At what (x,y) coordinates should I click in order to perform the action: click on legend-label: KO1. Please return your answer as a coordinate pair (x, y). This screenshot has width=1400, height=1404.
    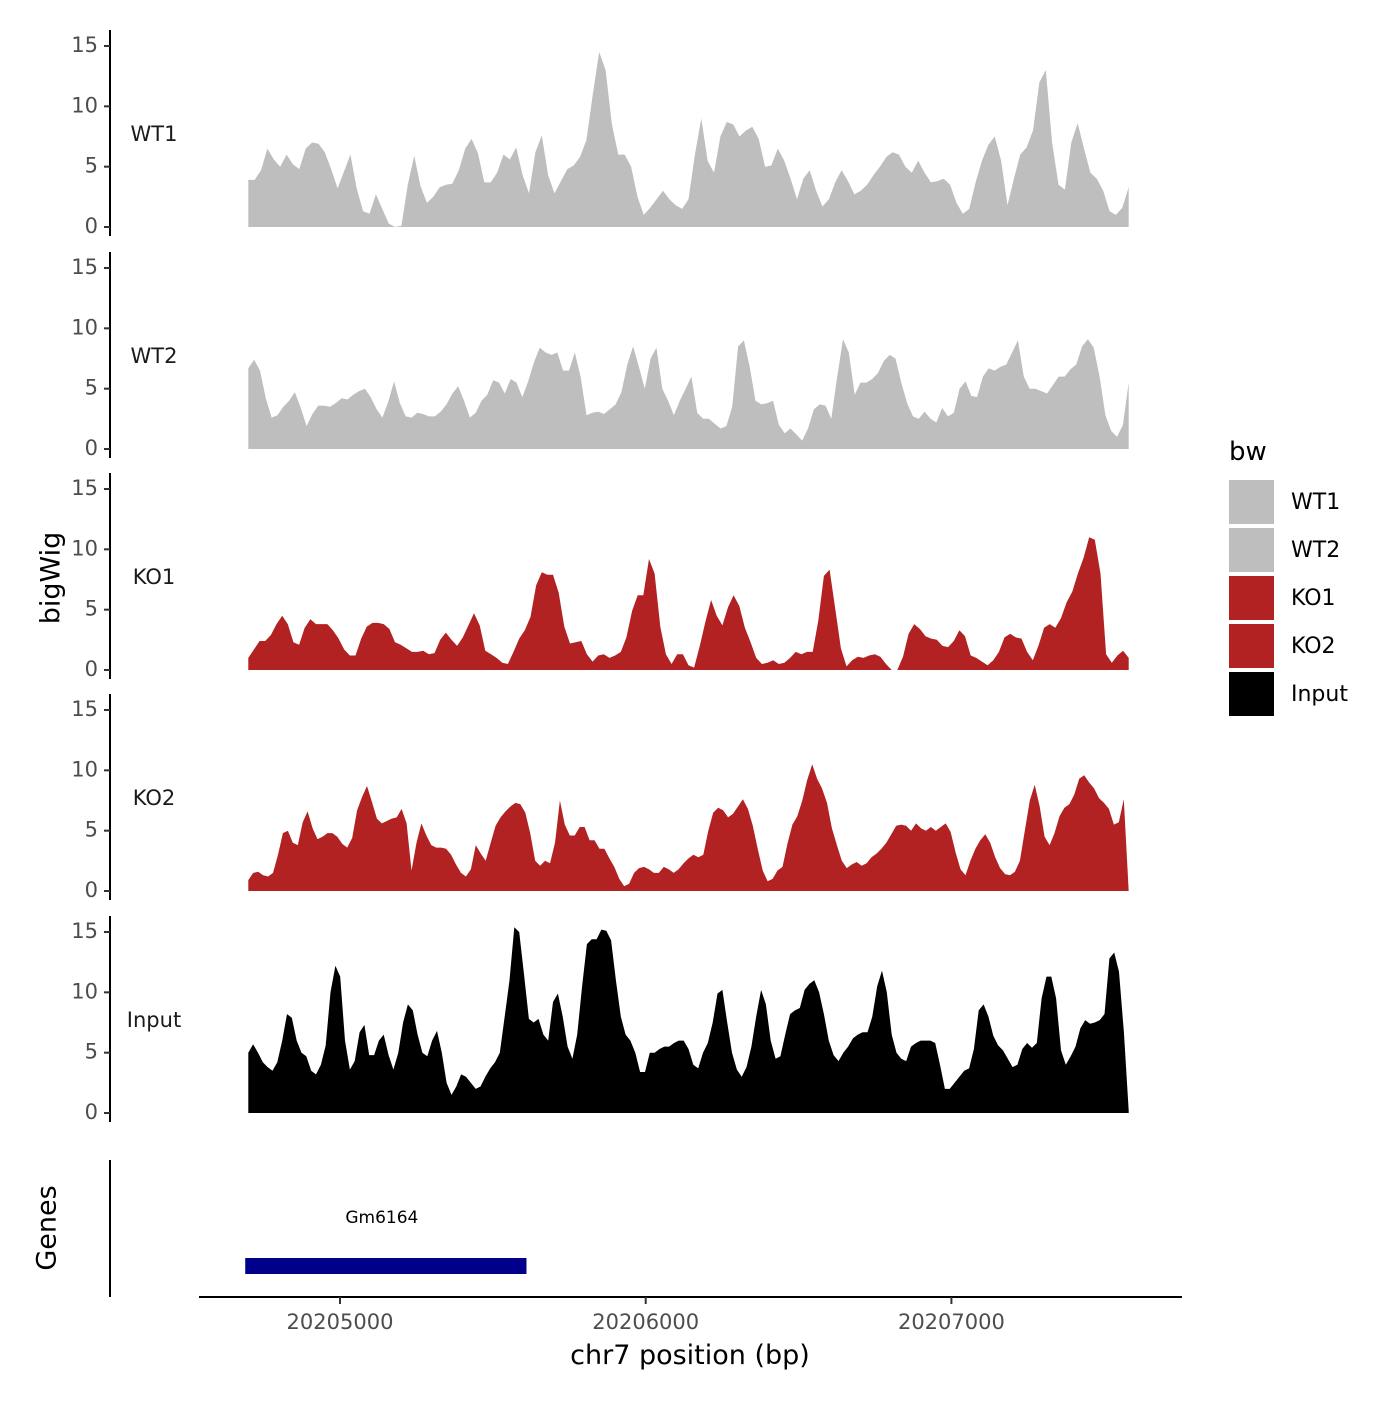
    Looking at the image, I should click on (1313, 598).